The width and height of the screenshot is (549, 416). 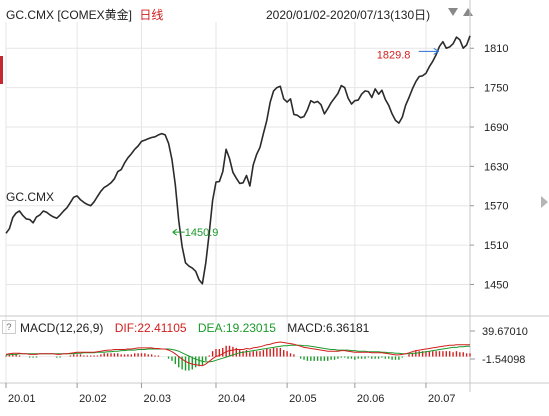 What do you see at coordinates (496, 285) in the screenshot?
I see `y-tick-label: 1450` at bounding box center [496, 285].